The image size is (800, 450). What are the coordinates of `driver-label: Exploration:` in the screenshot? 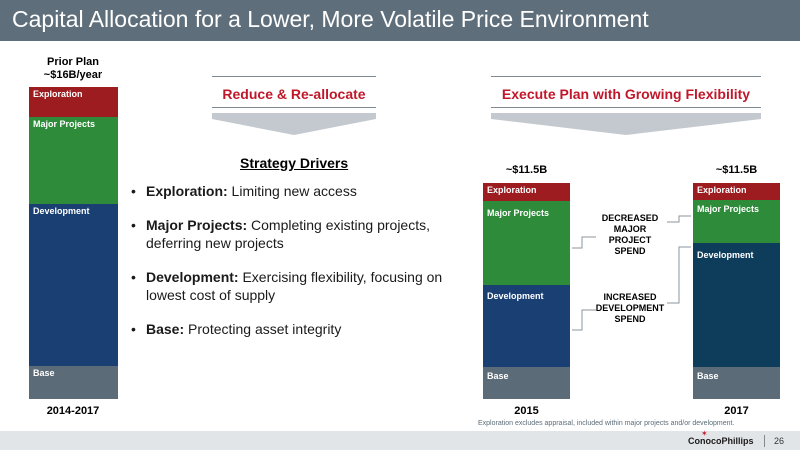 It's located at (187, 191).